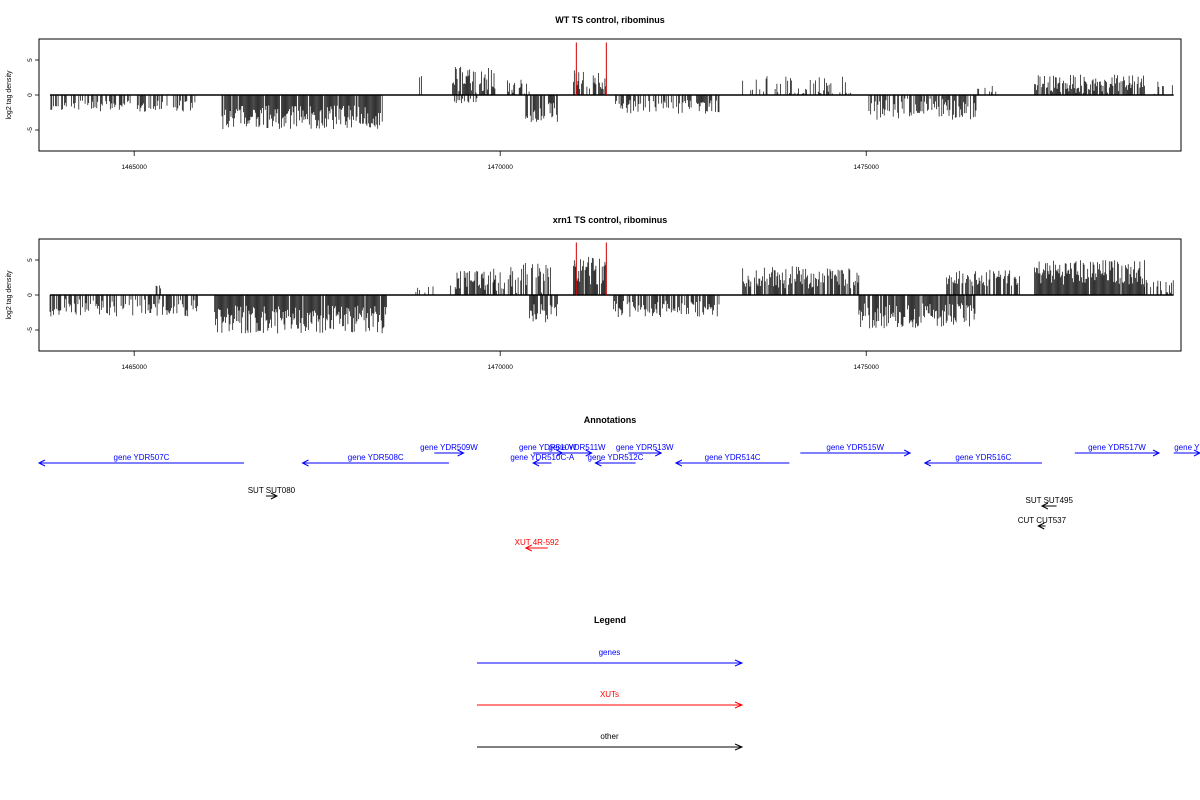 This screenshot has height=800, width=1200. I want to click on feature-label: CUT CUT537, so click(1042, 520).